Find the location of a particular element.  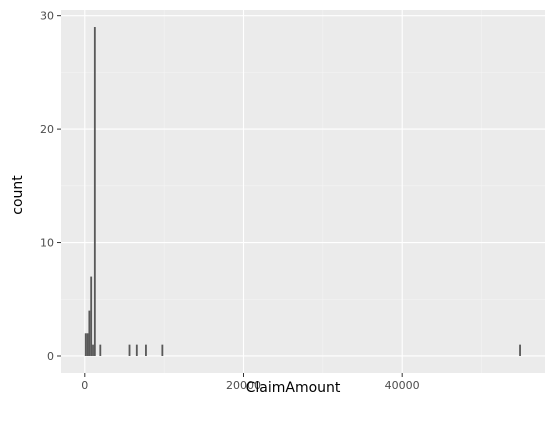

x-axis-ticks: 0 20000 40000 is located at coordinates (250, 382).